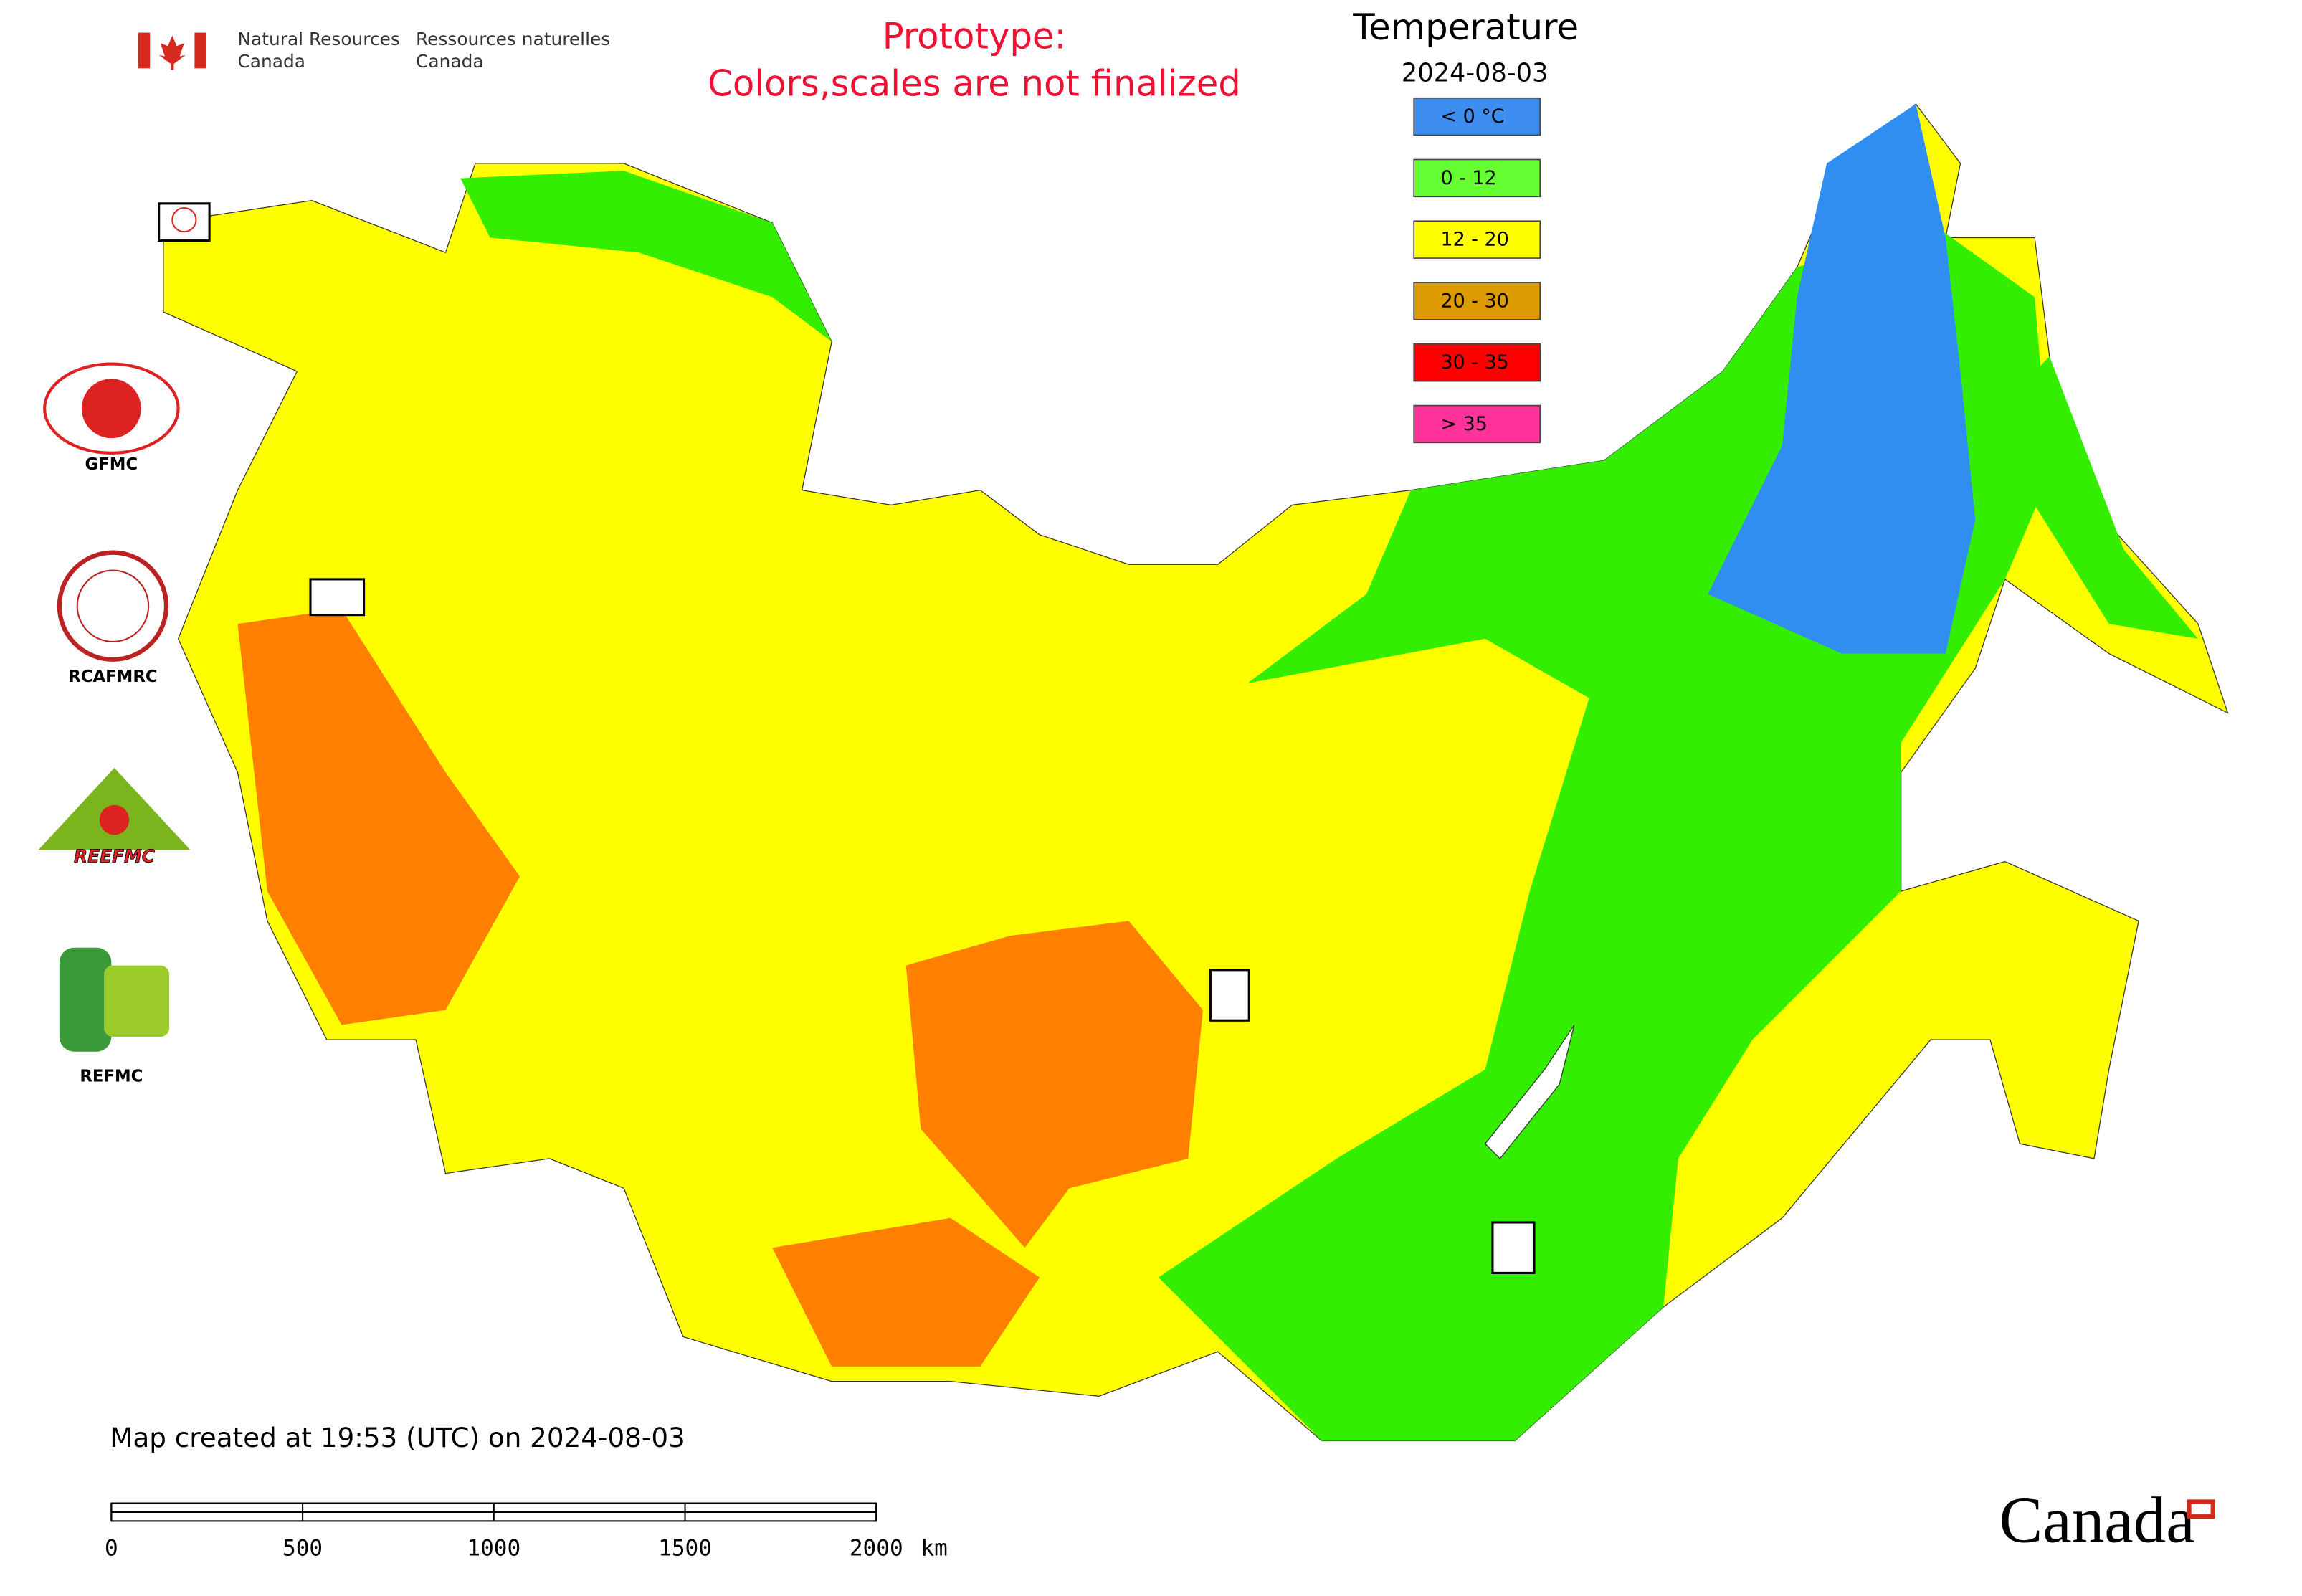  I want to click on scale-unit: km, so click(934, 1549).